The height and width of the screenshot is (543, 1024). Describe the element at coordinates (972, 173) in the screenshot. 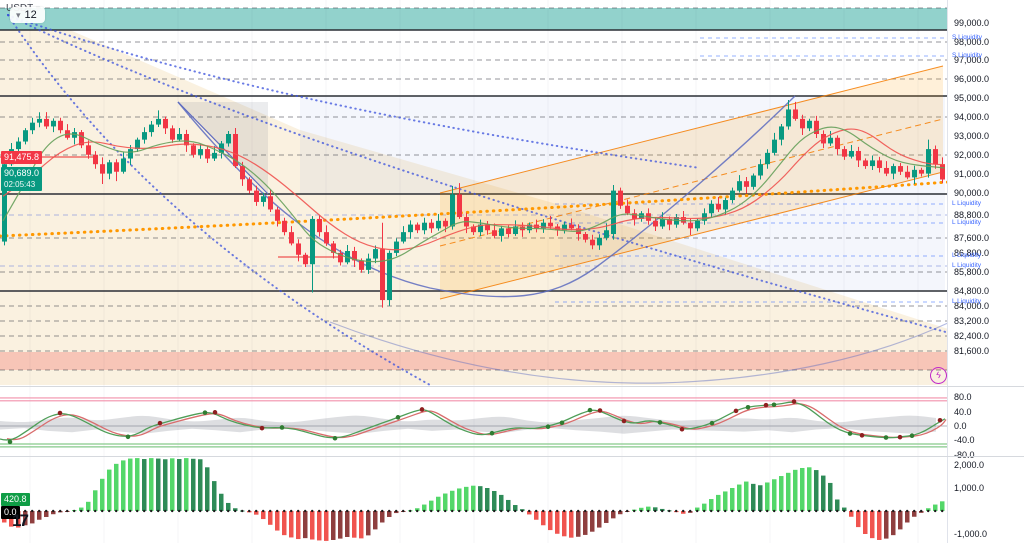

I see `price-tick: 91,000.0` at that location.